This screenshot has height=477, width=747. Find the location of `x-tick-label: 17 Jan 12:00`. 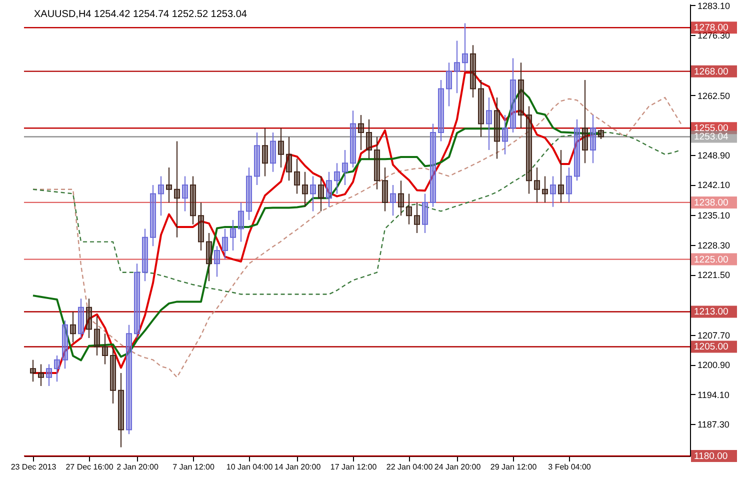

x-tick-label: 17 Jan 12:00 is located at coordinates (354, 467).